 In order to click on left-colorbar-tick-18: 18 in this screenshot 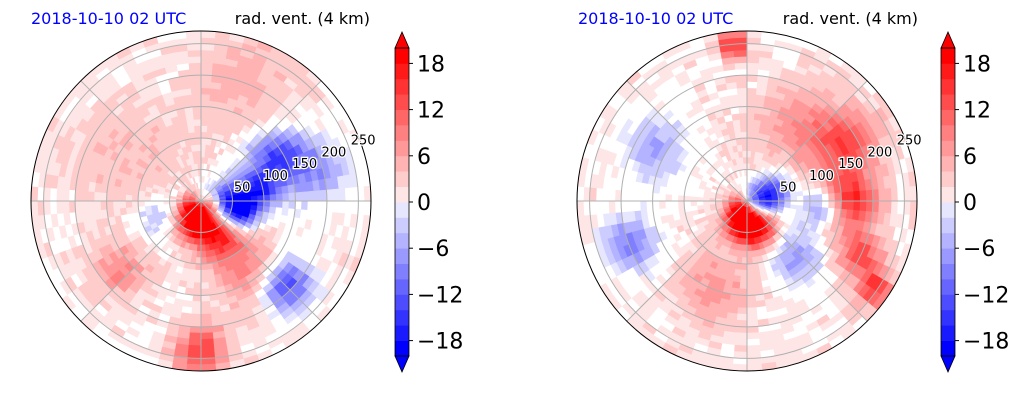, I will do `click(431, 64)`.